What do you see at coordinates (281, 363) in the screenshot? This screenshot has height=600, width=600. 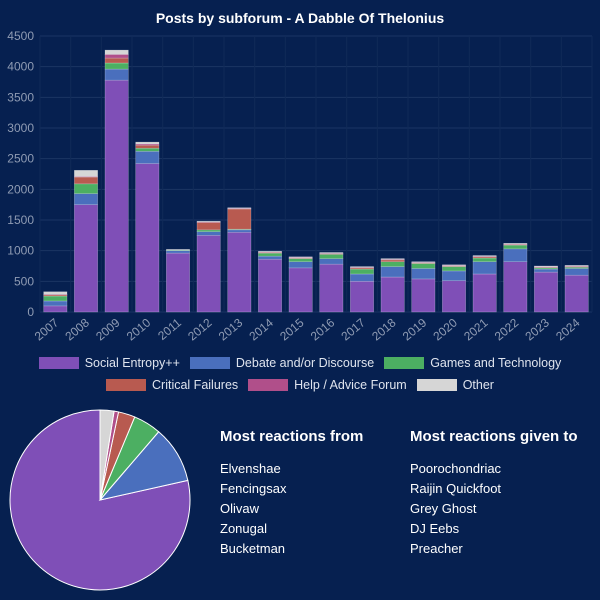 I see `legend-item: Debate and/or Discourse` at bounding box center [281, 363].